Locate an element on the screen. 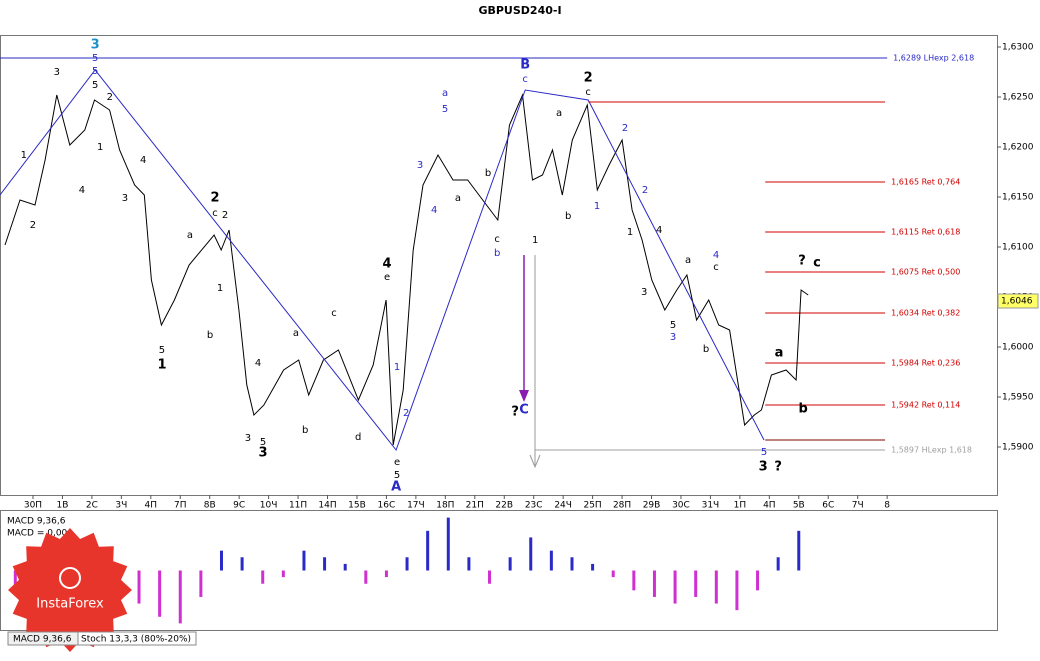  x-tick-label: 18П is located at coordinates (445, 506).